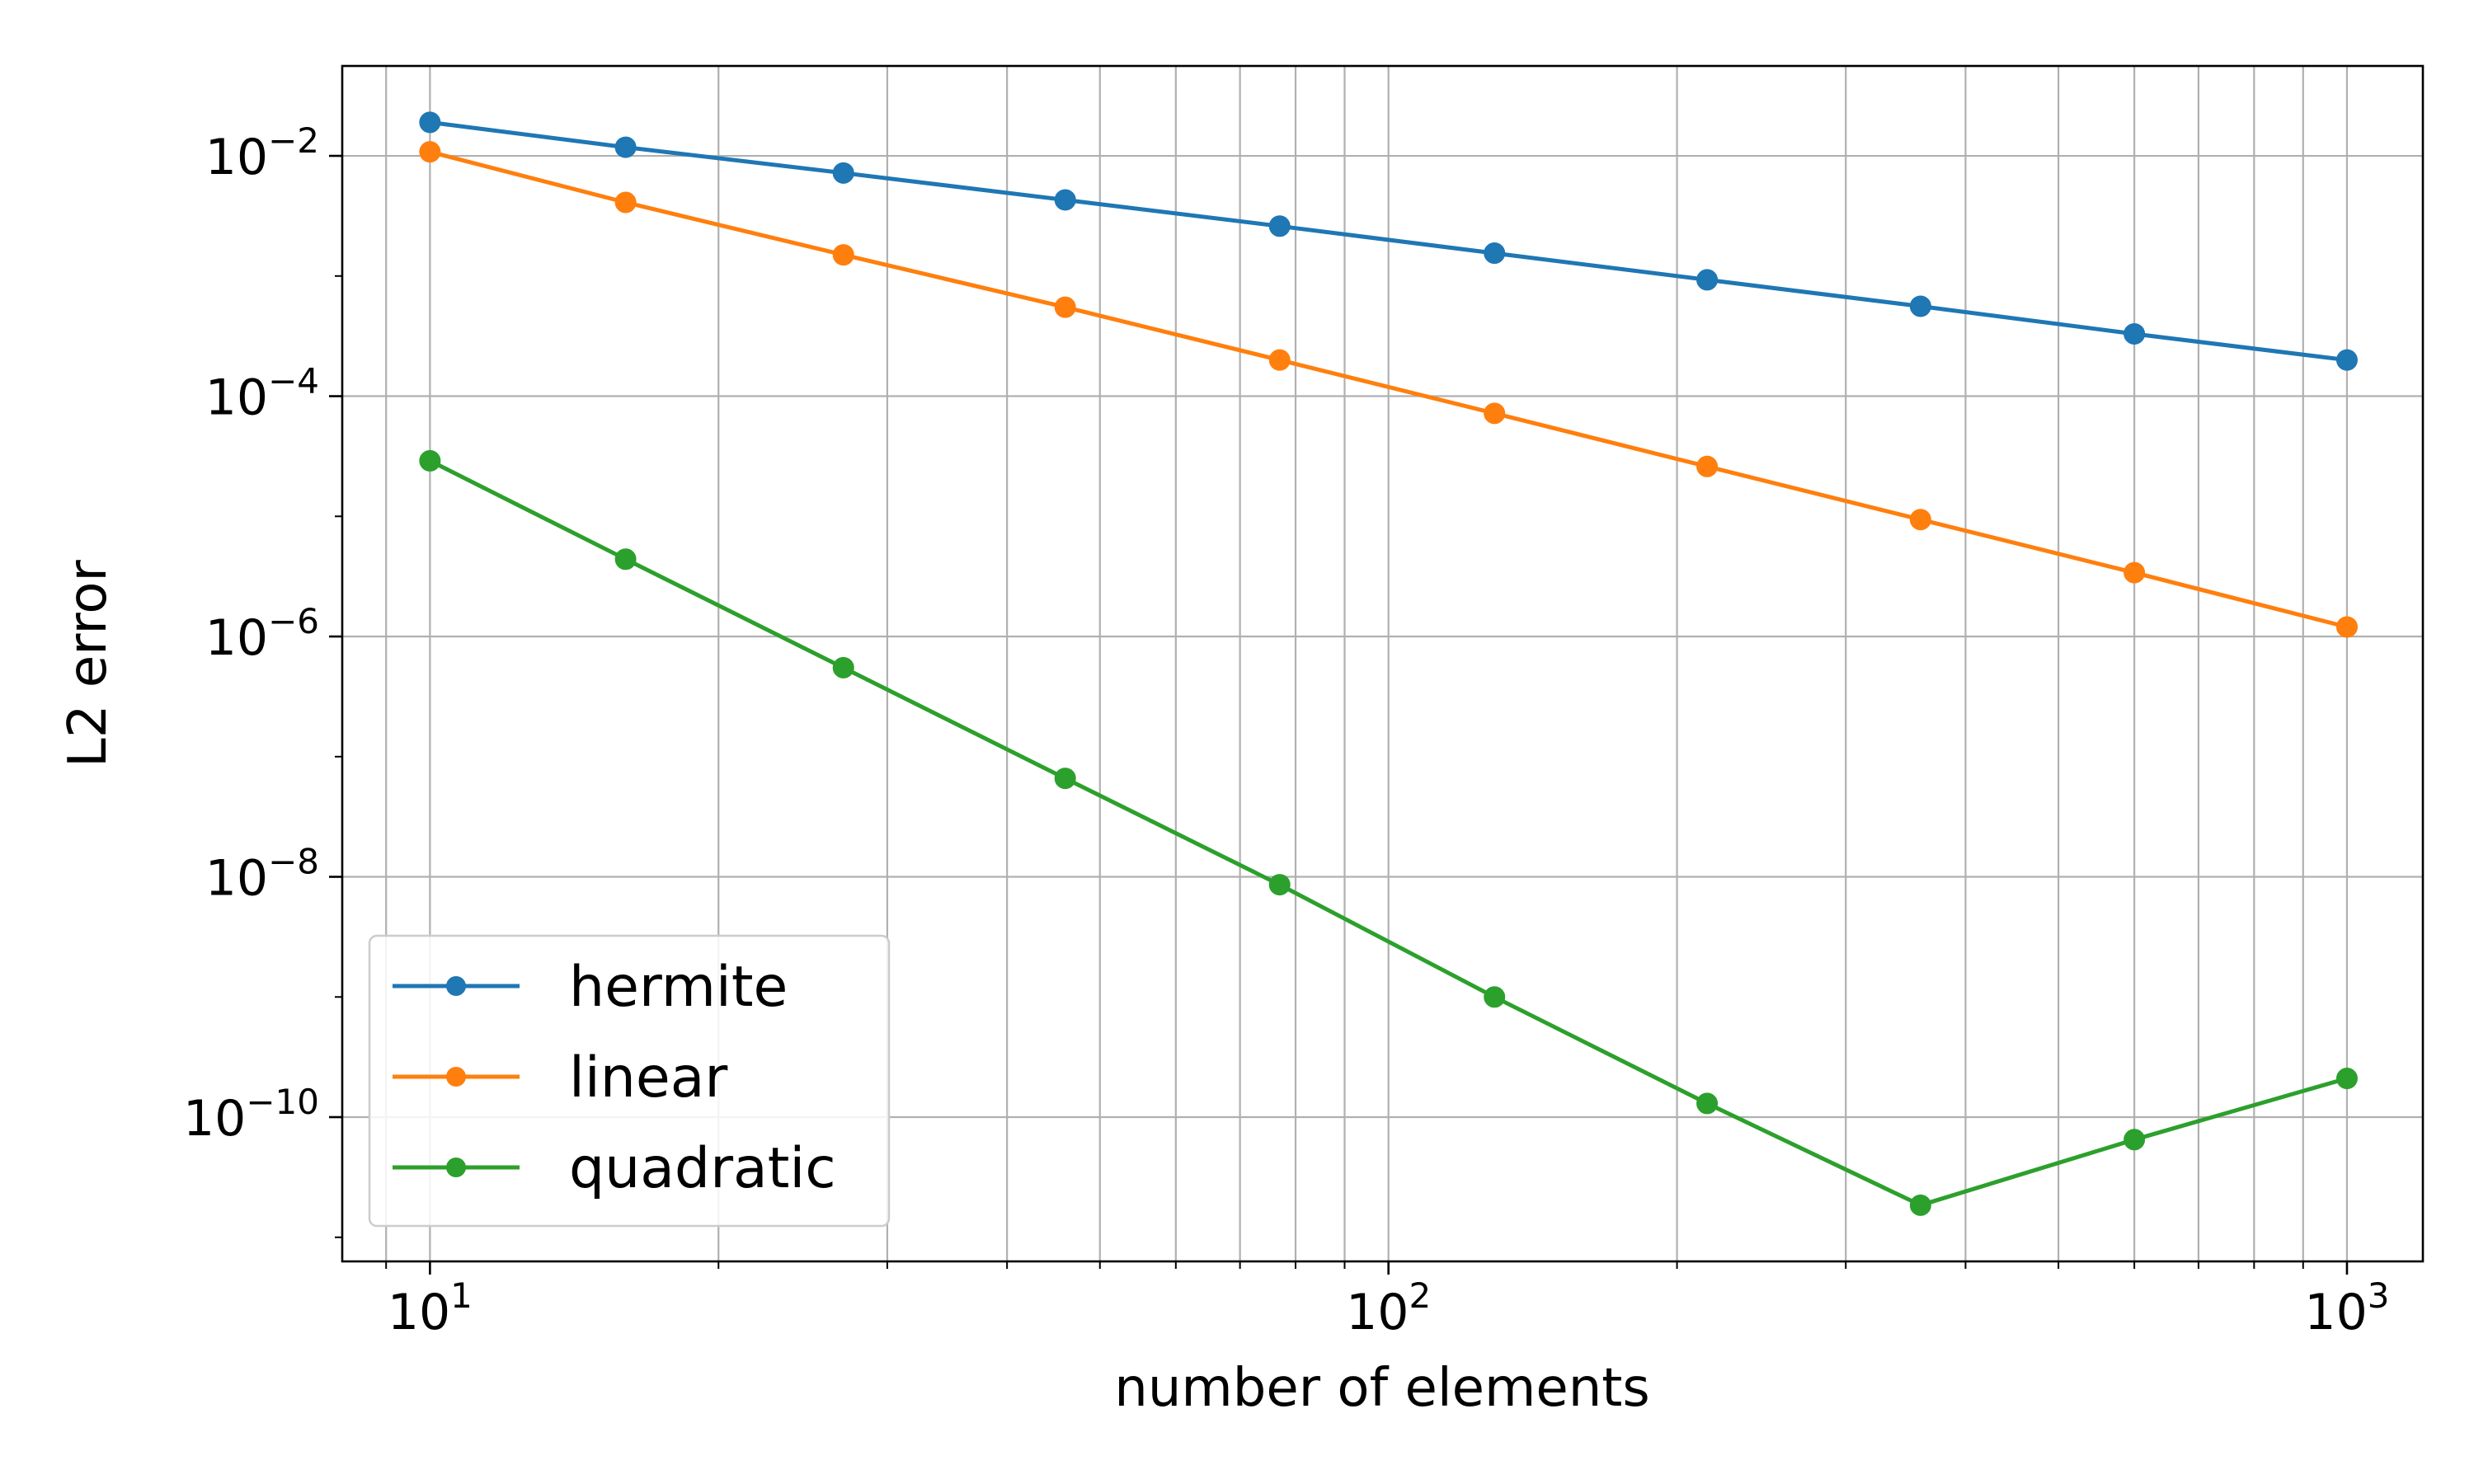  I want to click on legend: hermite linear quadratic, so click(629, 1081).